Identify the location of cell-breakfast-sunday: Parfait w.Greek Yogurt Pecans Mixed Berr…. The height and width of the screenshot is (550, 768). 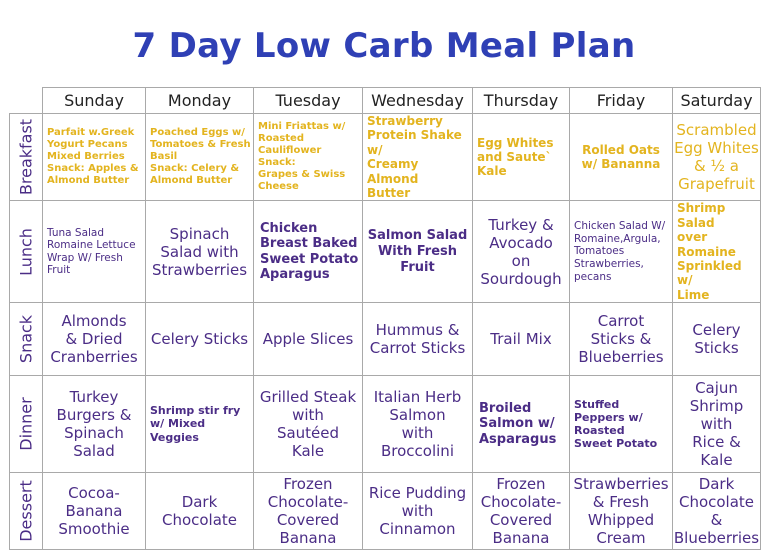
(94, 157).